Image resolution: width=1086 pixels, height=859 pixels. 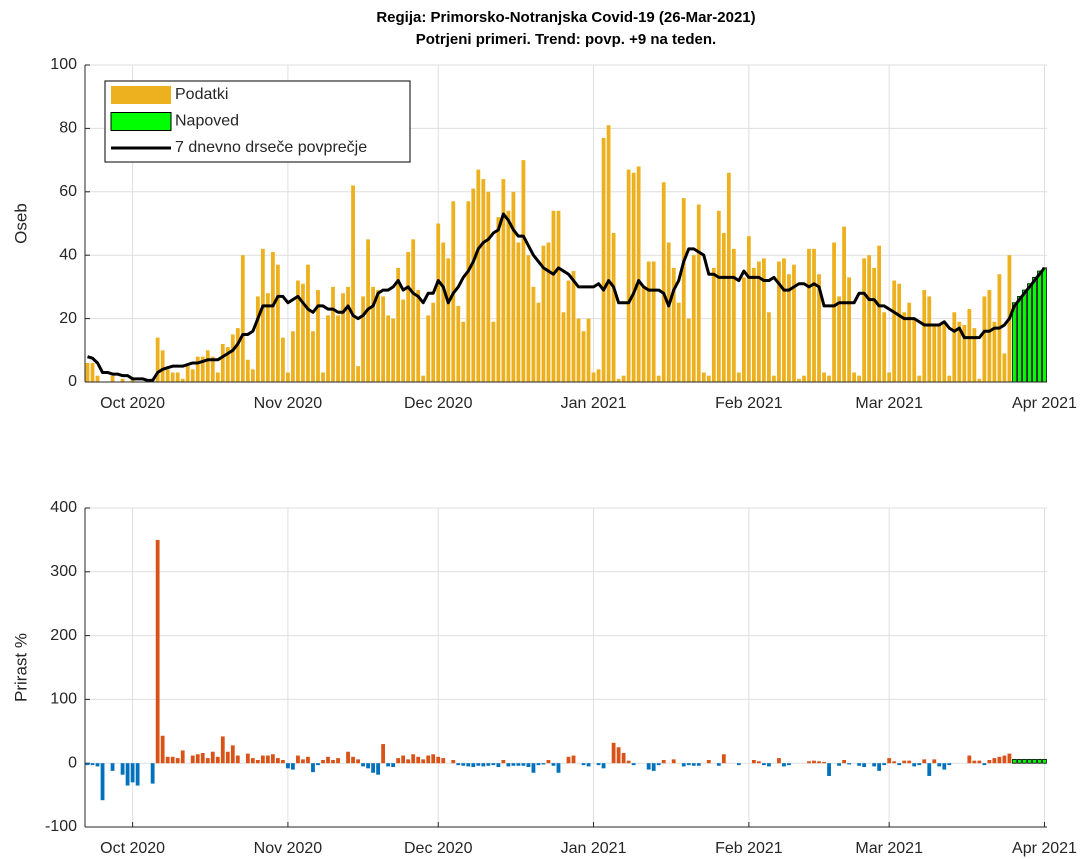 What do you see at coordinates (68, 318) in the screenshot?
I see `y-tick-label: 20` at bounding box center [68, 318].